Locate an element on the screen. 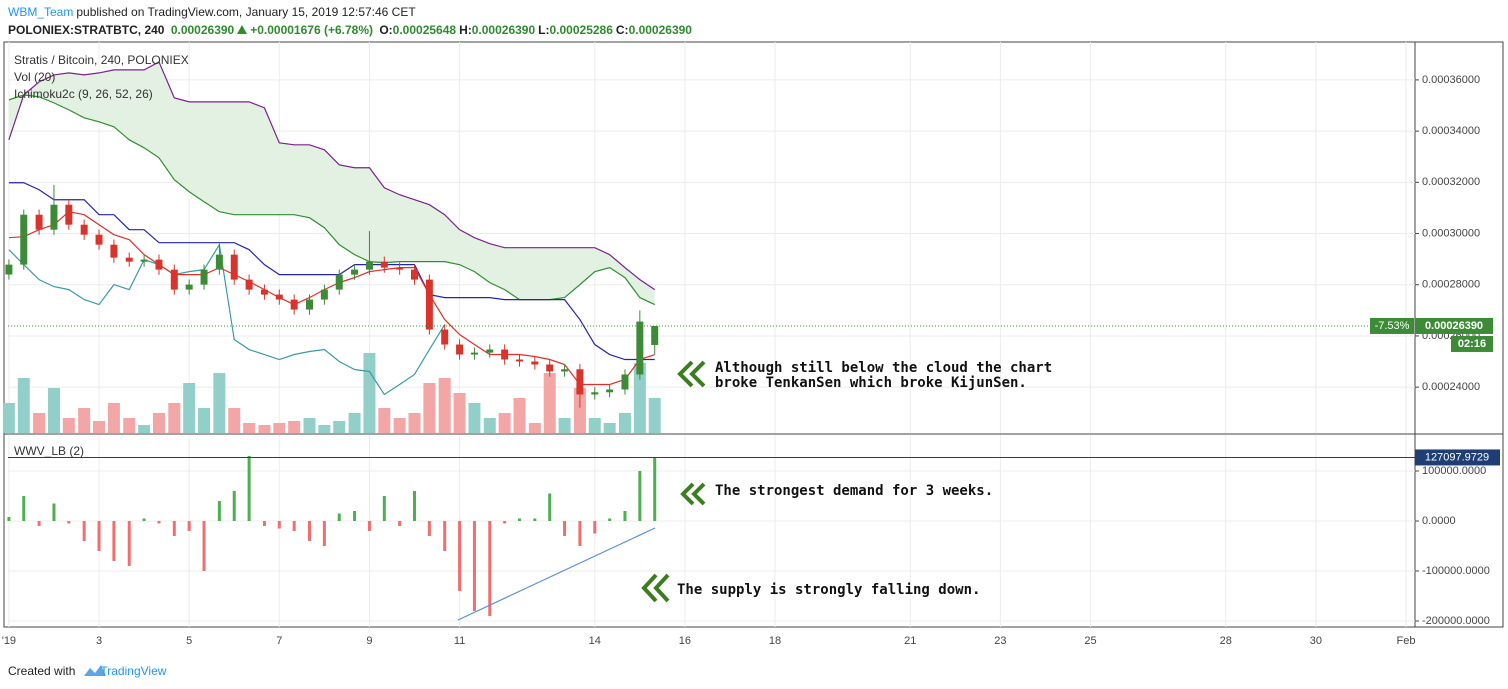  logo is located at coordinates (95, 670).